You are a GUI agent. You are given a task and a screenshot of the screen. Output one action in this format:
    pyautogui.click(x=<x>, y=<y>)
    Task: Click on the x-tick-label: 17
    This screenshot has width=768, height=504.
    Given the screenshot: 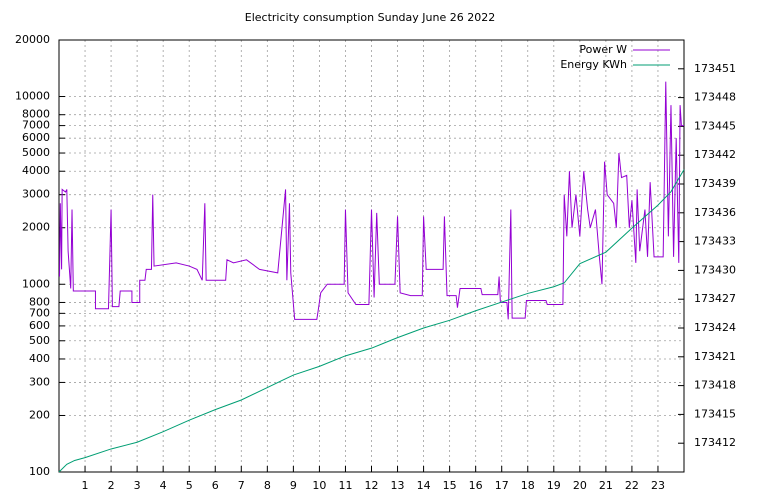 What is the action you would take?
    pyautogui.click(x=502, y=485)
    